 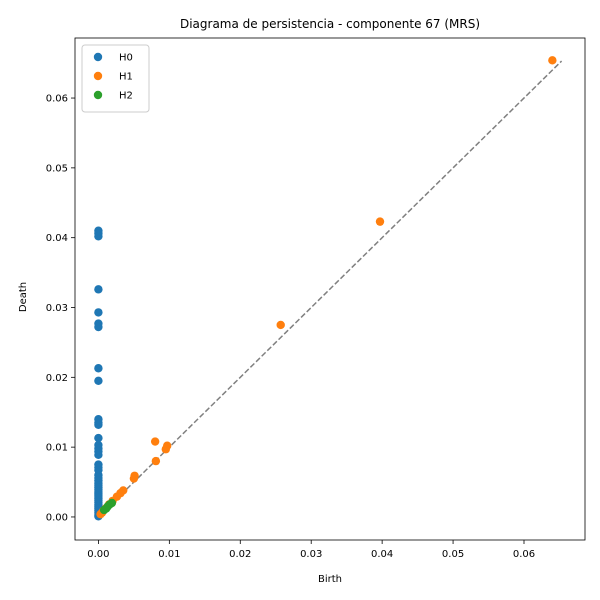 I want to click on y-tick-label: 0.06, so click(x=57, y=99).